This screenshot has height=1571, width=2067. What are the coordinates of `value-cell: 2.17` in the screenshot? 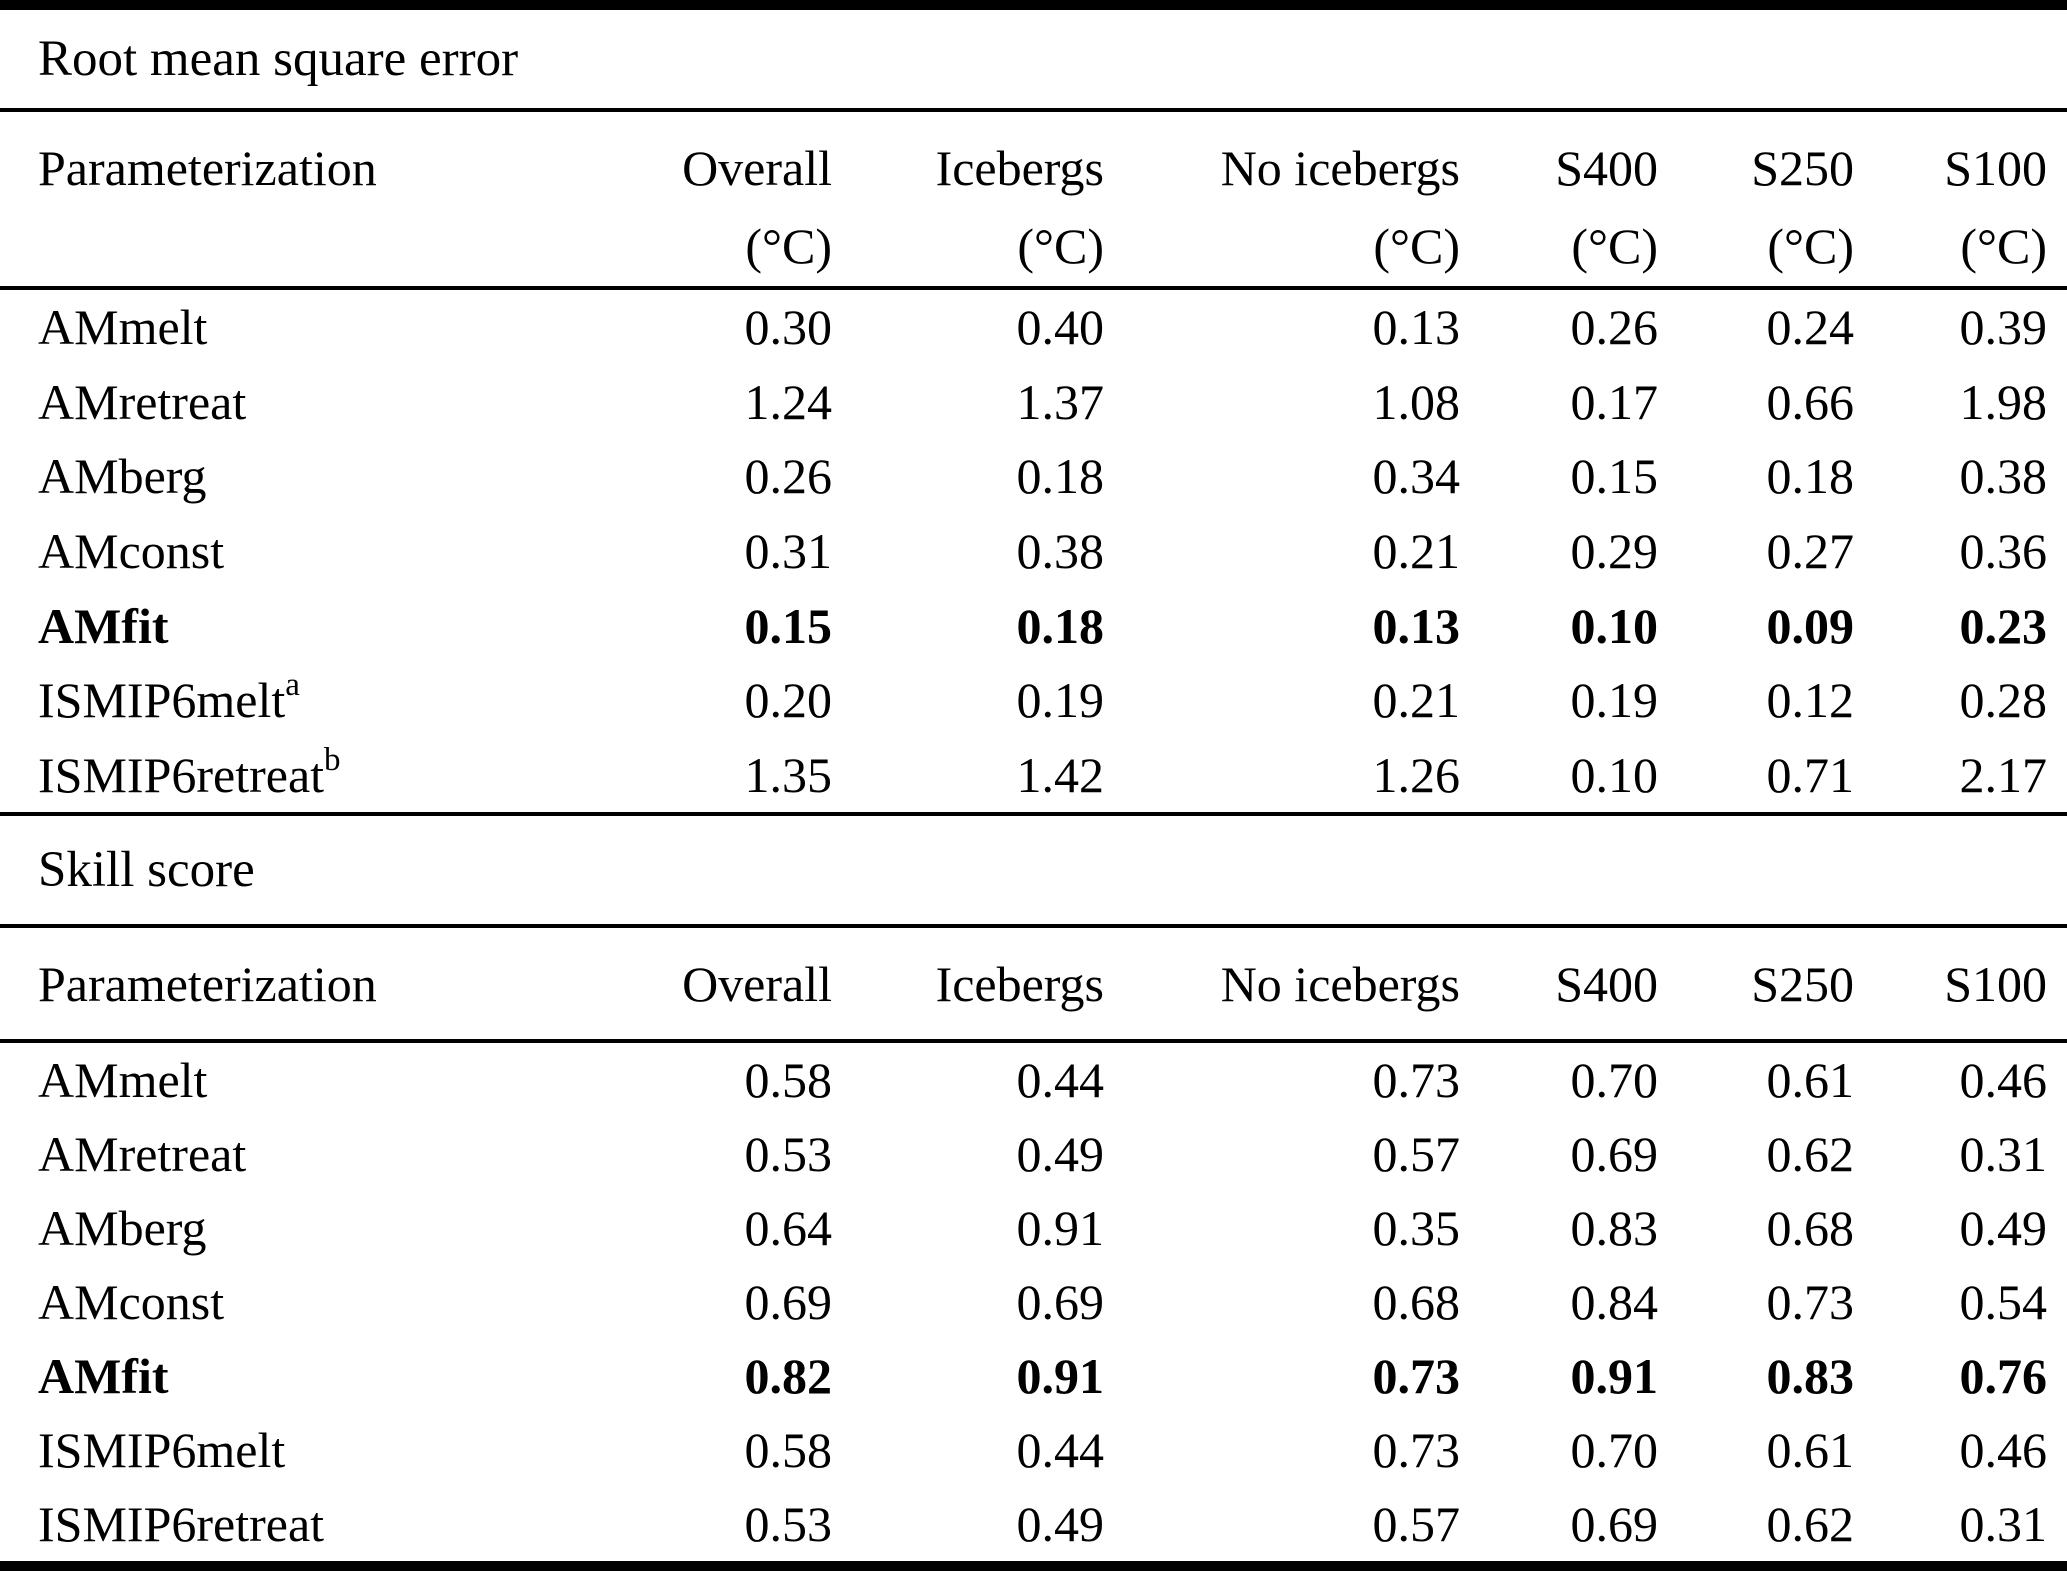 It's located at (2003, 774).